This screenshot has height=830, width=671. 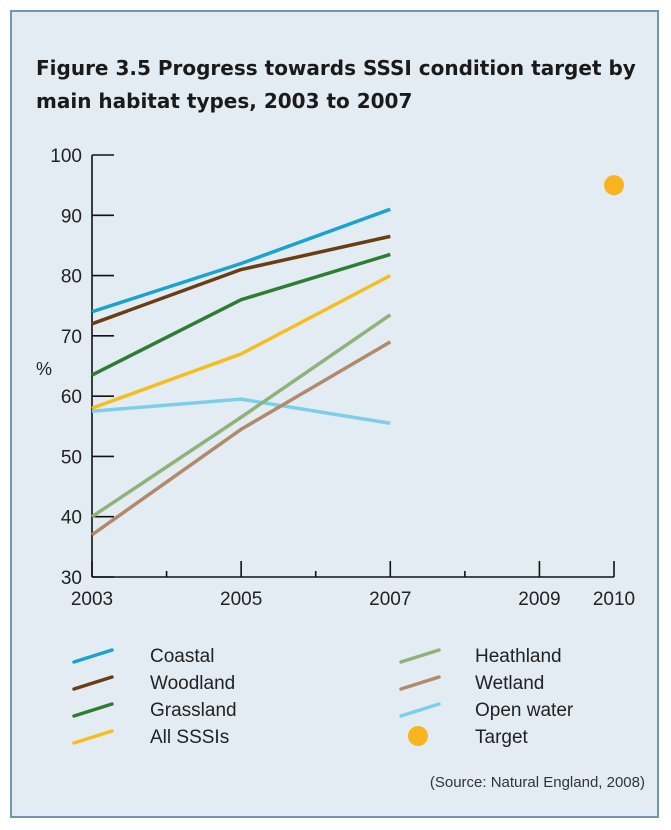 I want to click on x-tick-label: 2003, so click(x=92, y=599).